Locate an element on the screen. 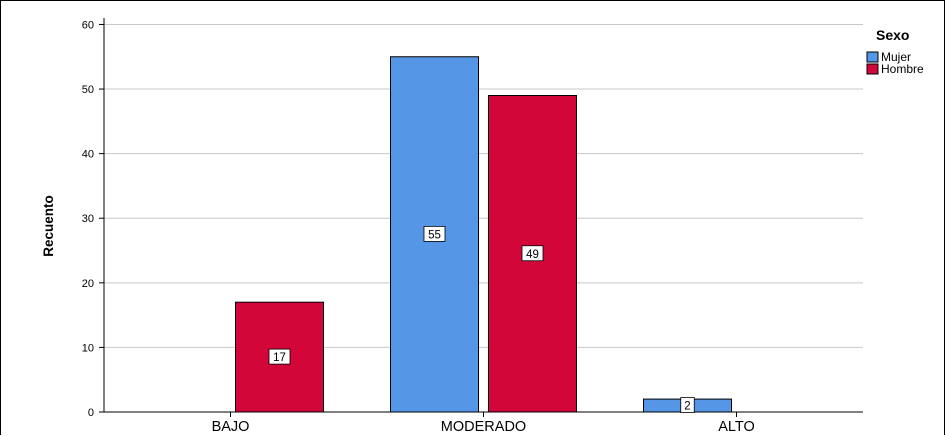 This screenshot has width=945, height=436. y-tick-label-0: 0 is located at coordinates (91, 413).